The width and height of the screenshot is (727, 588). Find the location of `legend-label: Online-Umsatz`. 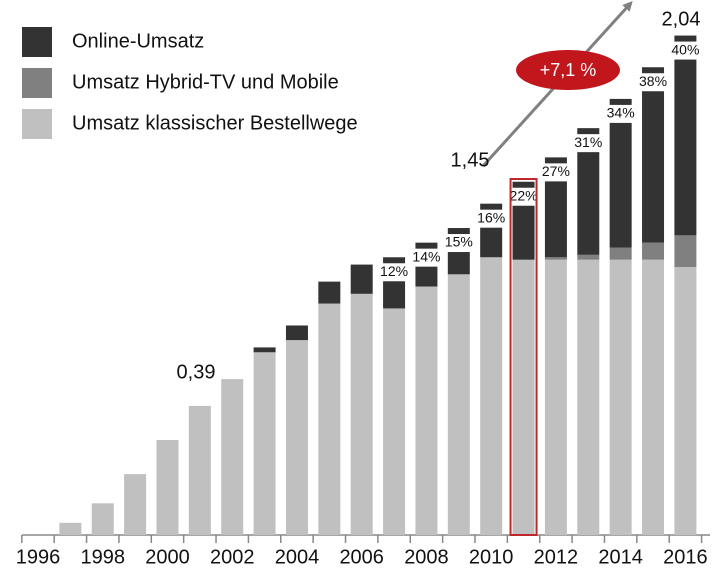

legend-label: Online-Umsatz is located at coordinates (138, 41).